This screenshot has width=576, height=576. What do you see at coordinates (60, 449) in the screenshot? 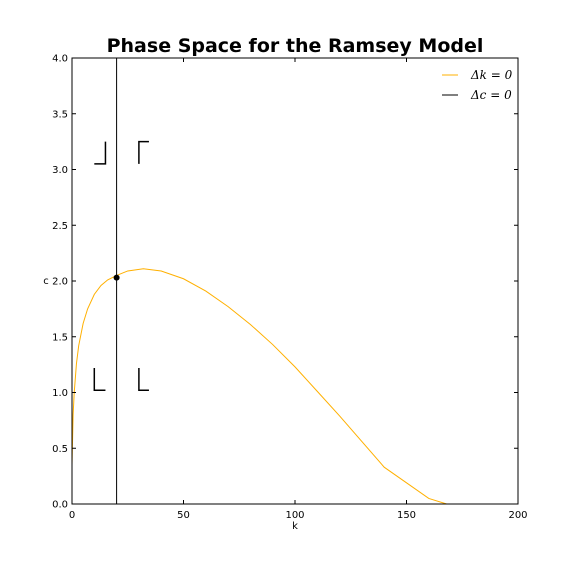
I see `y-tick-label: 0.5` at bounding box center [60, 449].